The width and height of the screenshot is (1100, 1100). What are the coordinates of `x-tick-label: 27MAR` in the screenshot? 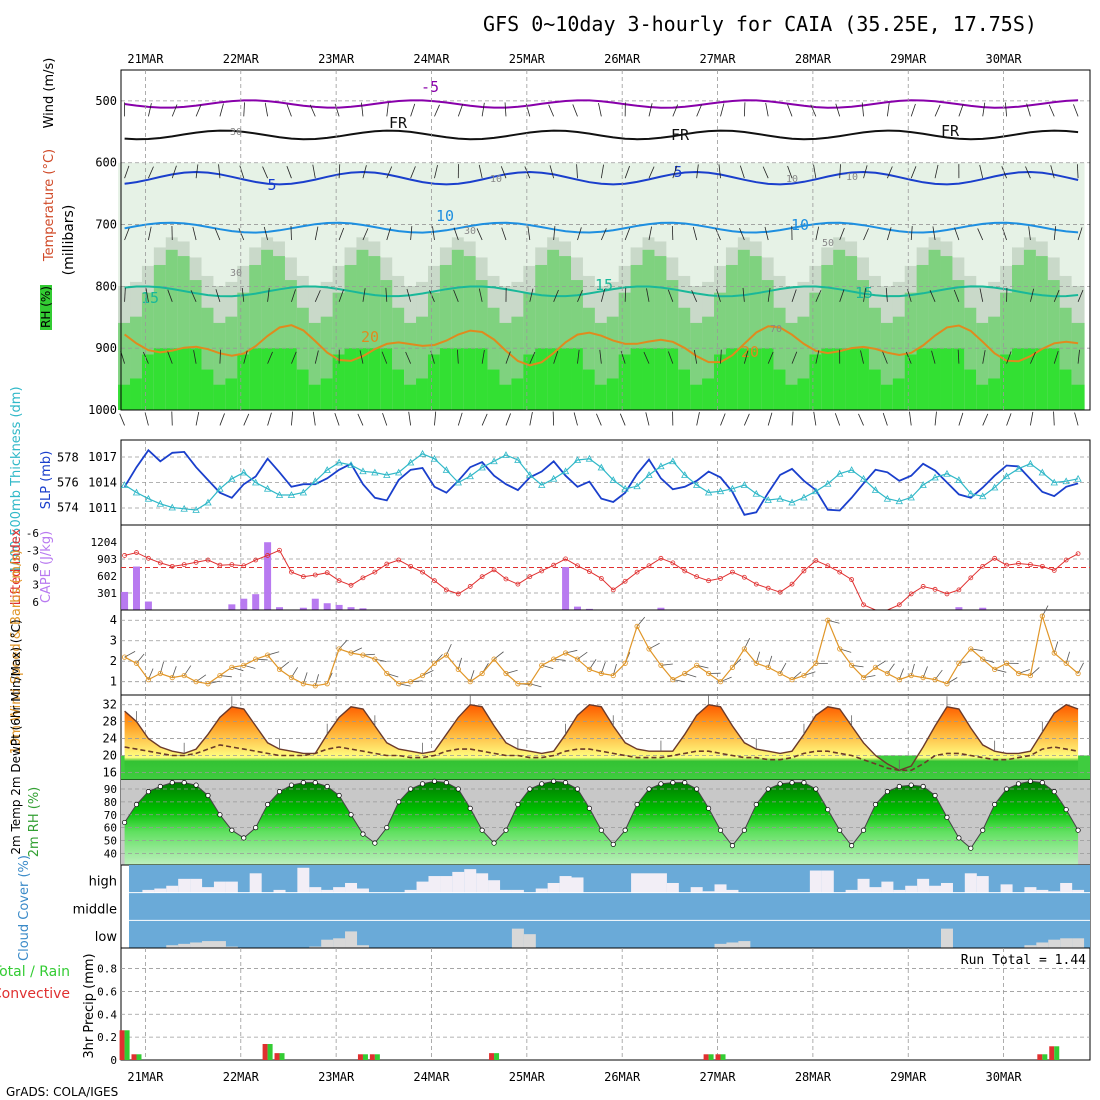 It's located at (717, 1077).